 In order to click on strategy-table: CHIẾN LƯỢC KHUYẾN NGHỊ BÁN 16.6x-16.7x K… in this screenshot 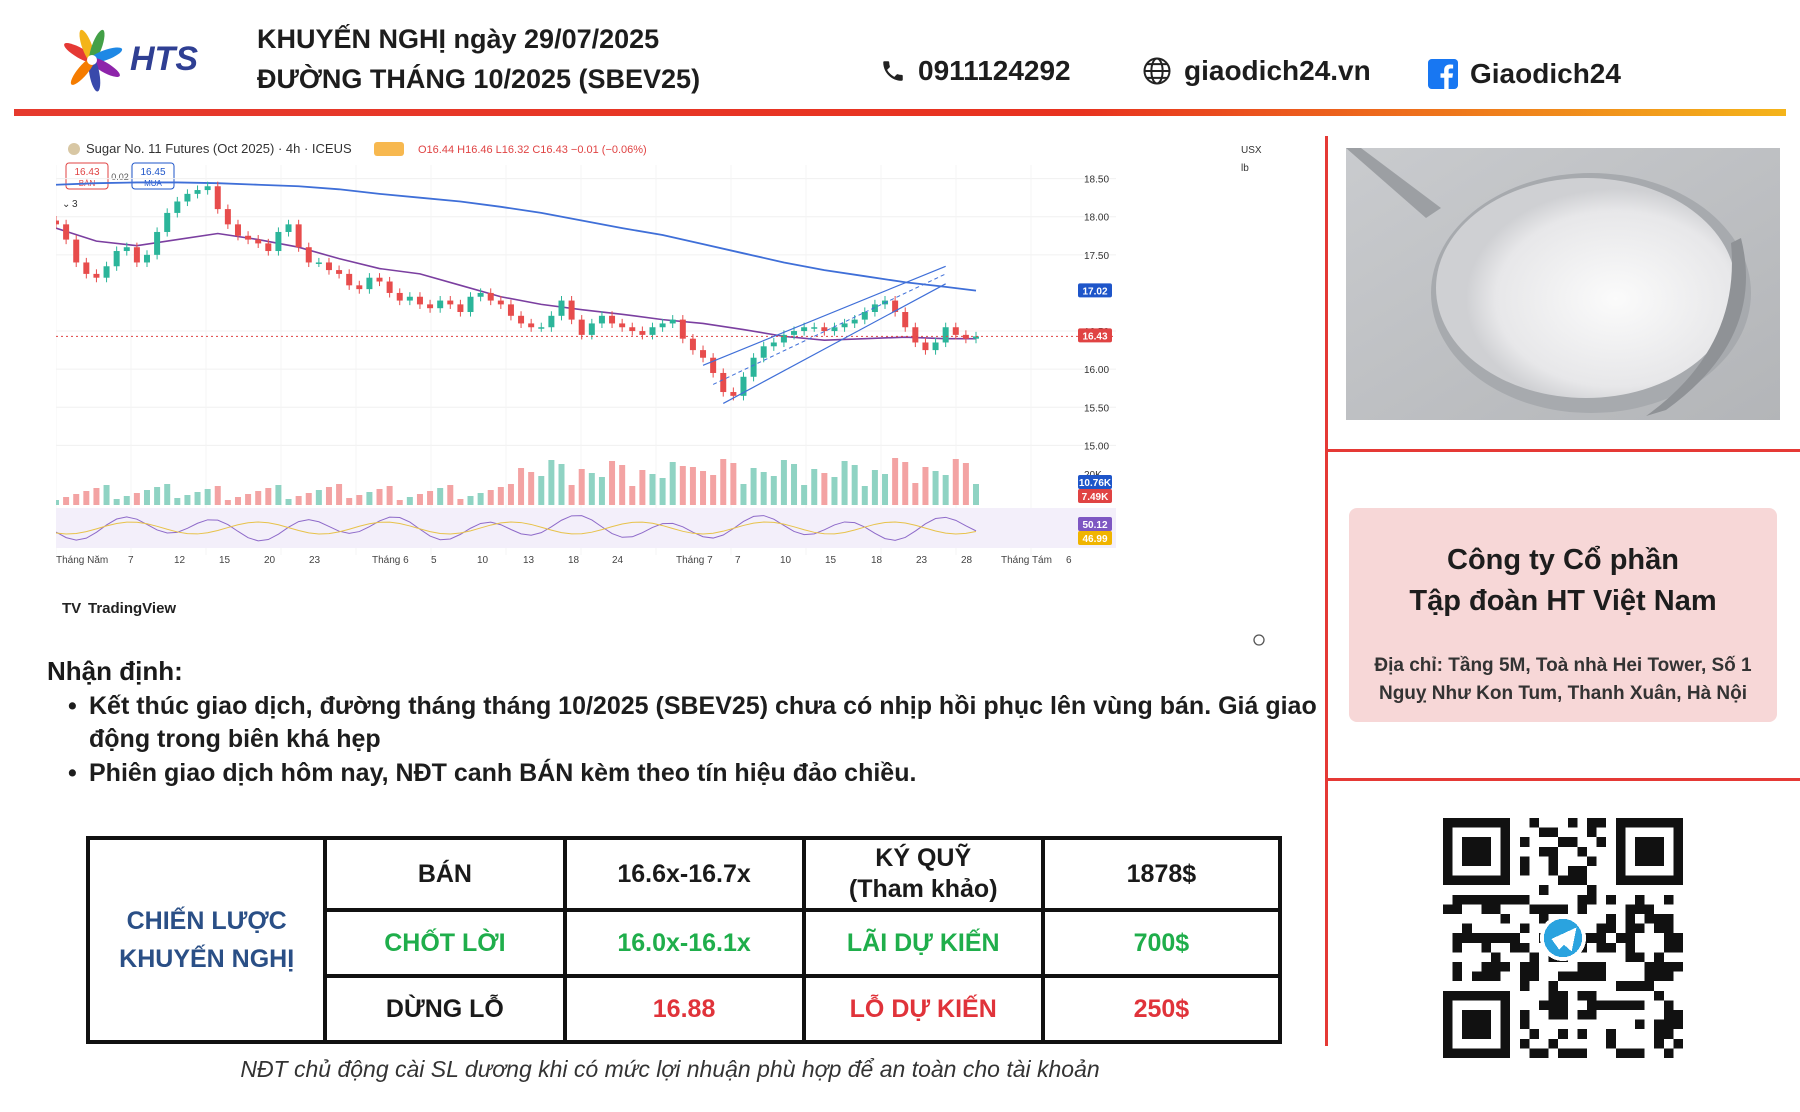, I will do `click(684, 940)`.